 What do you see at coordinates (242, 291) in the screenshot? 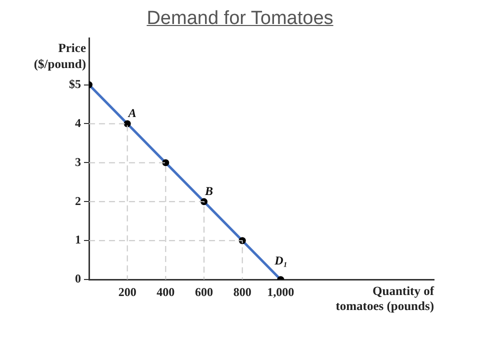
I see `x-tick-label: 800` at bounding box center [242, 291].